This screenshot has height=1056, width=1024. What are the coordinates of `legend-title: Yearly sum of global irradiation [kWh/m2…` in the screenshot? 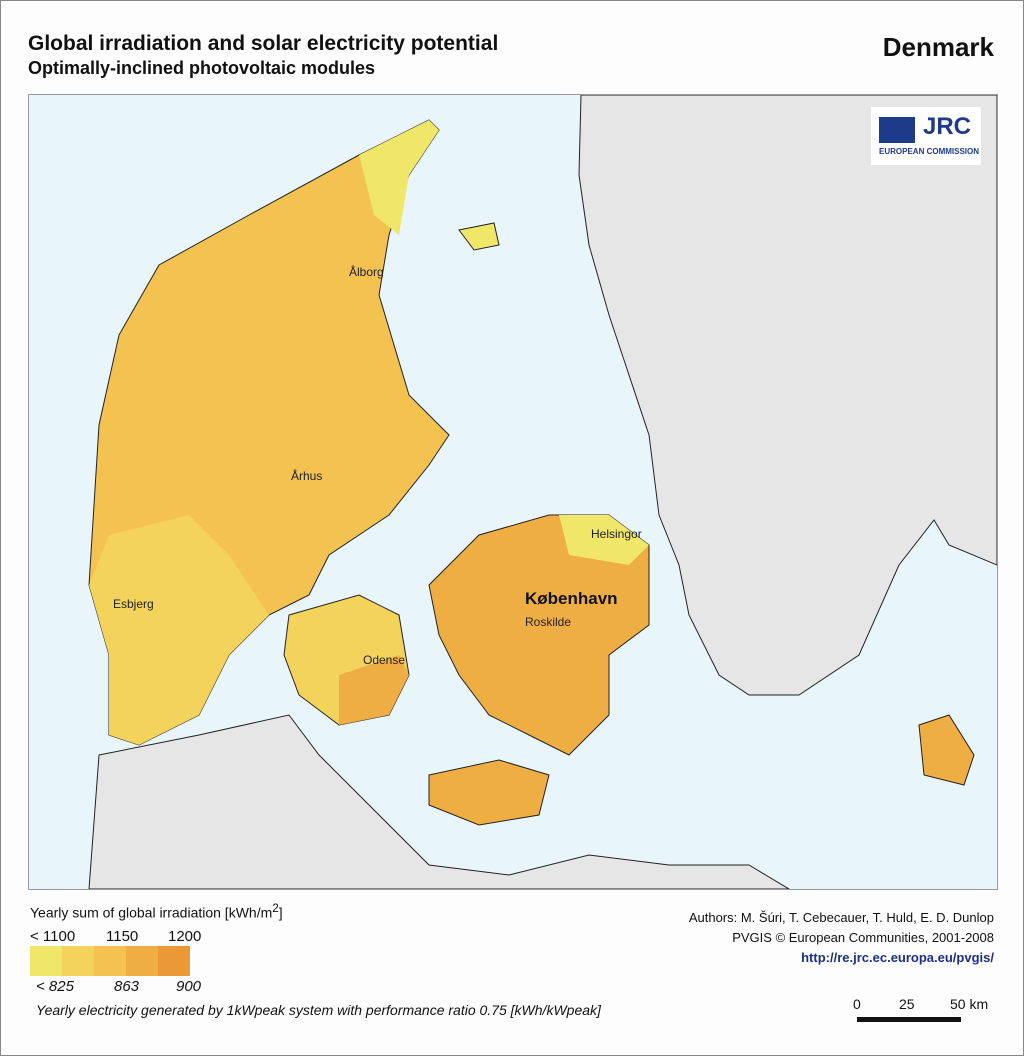 It's located at (156, 911).